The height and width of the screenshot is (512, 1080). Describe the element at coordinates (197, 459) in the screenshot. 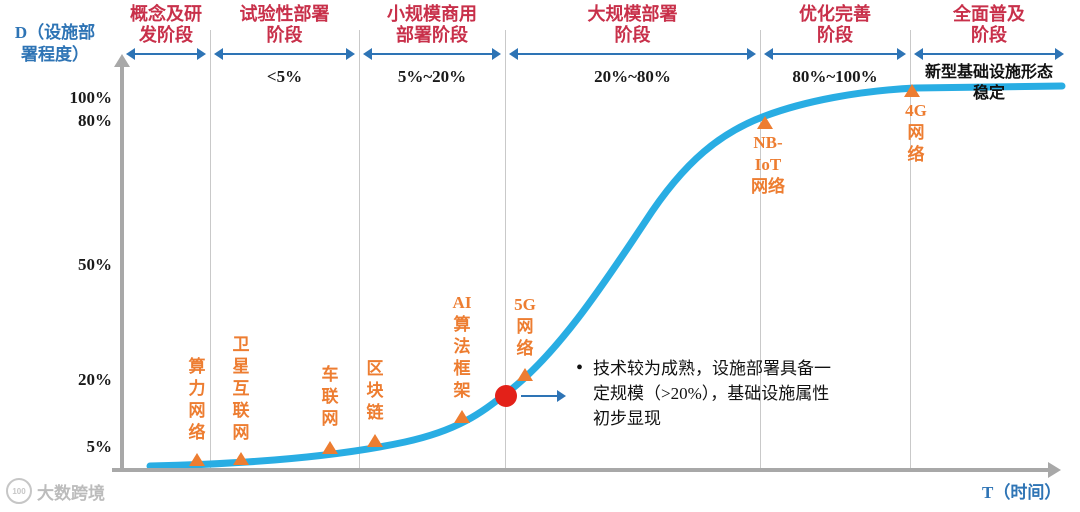

I see `milestone-marker-computing-network` at that location.